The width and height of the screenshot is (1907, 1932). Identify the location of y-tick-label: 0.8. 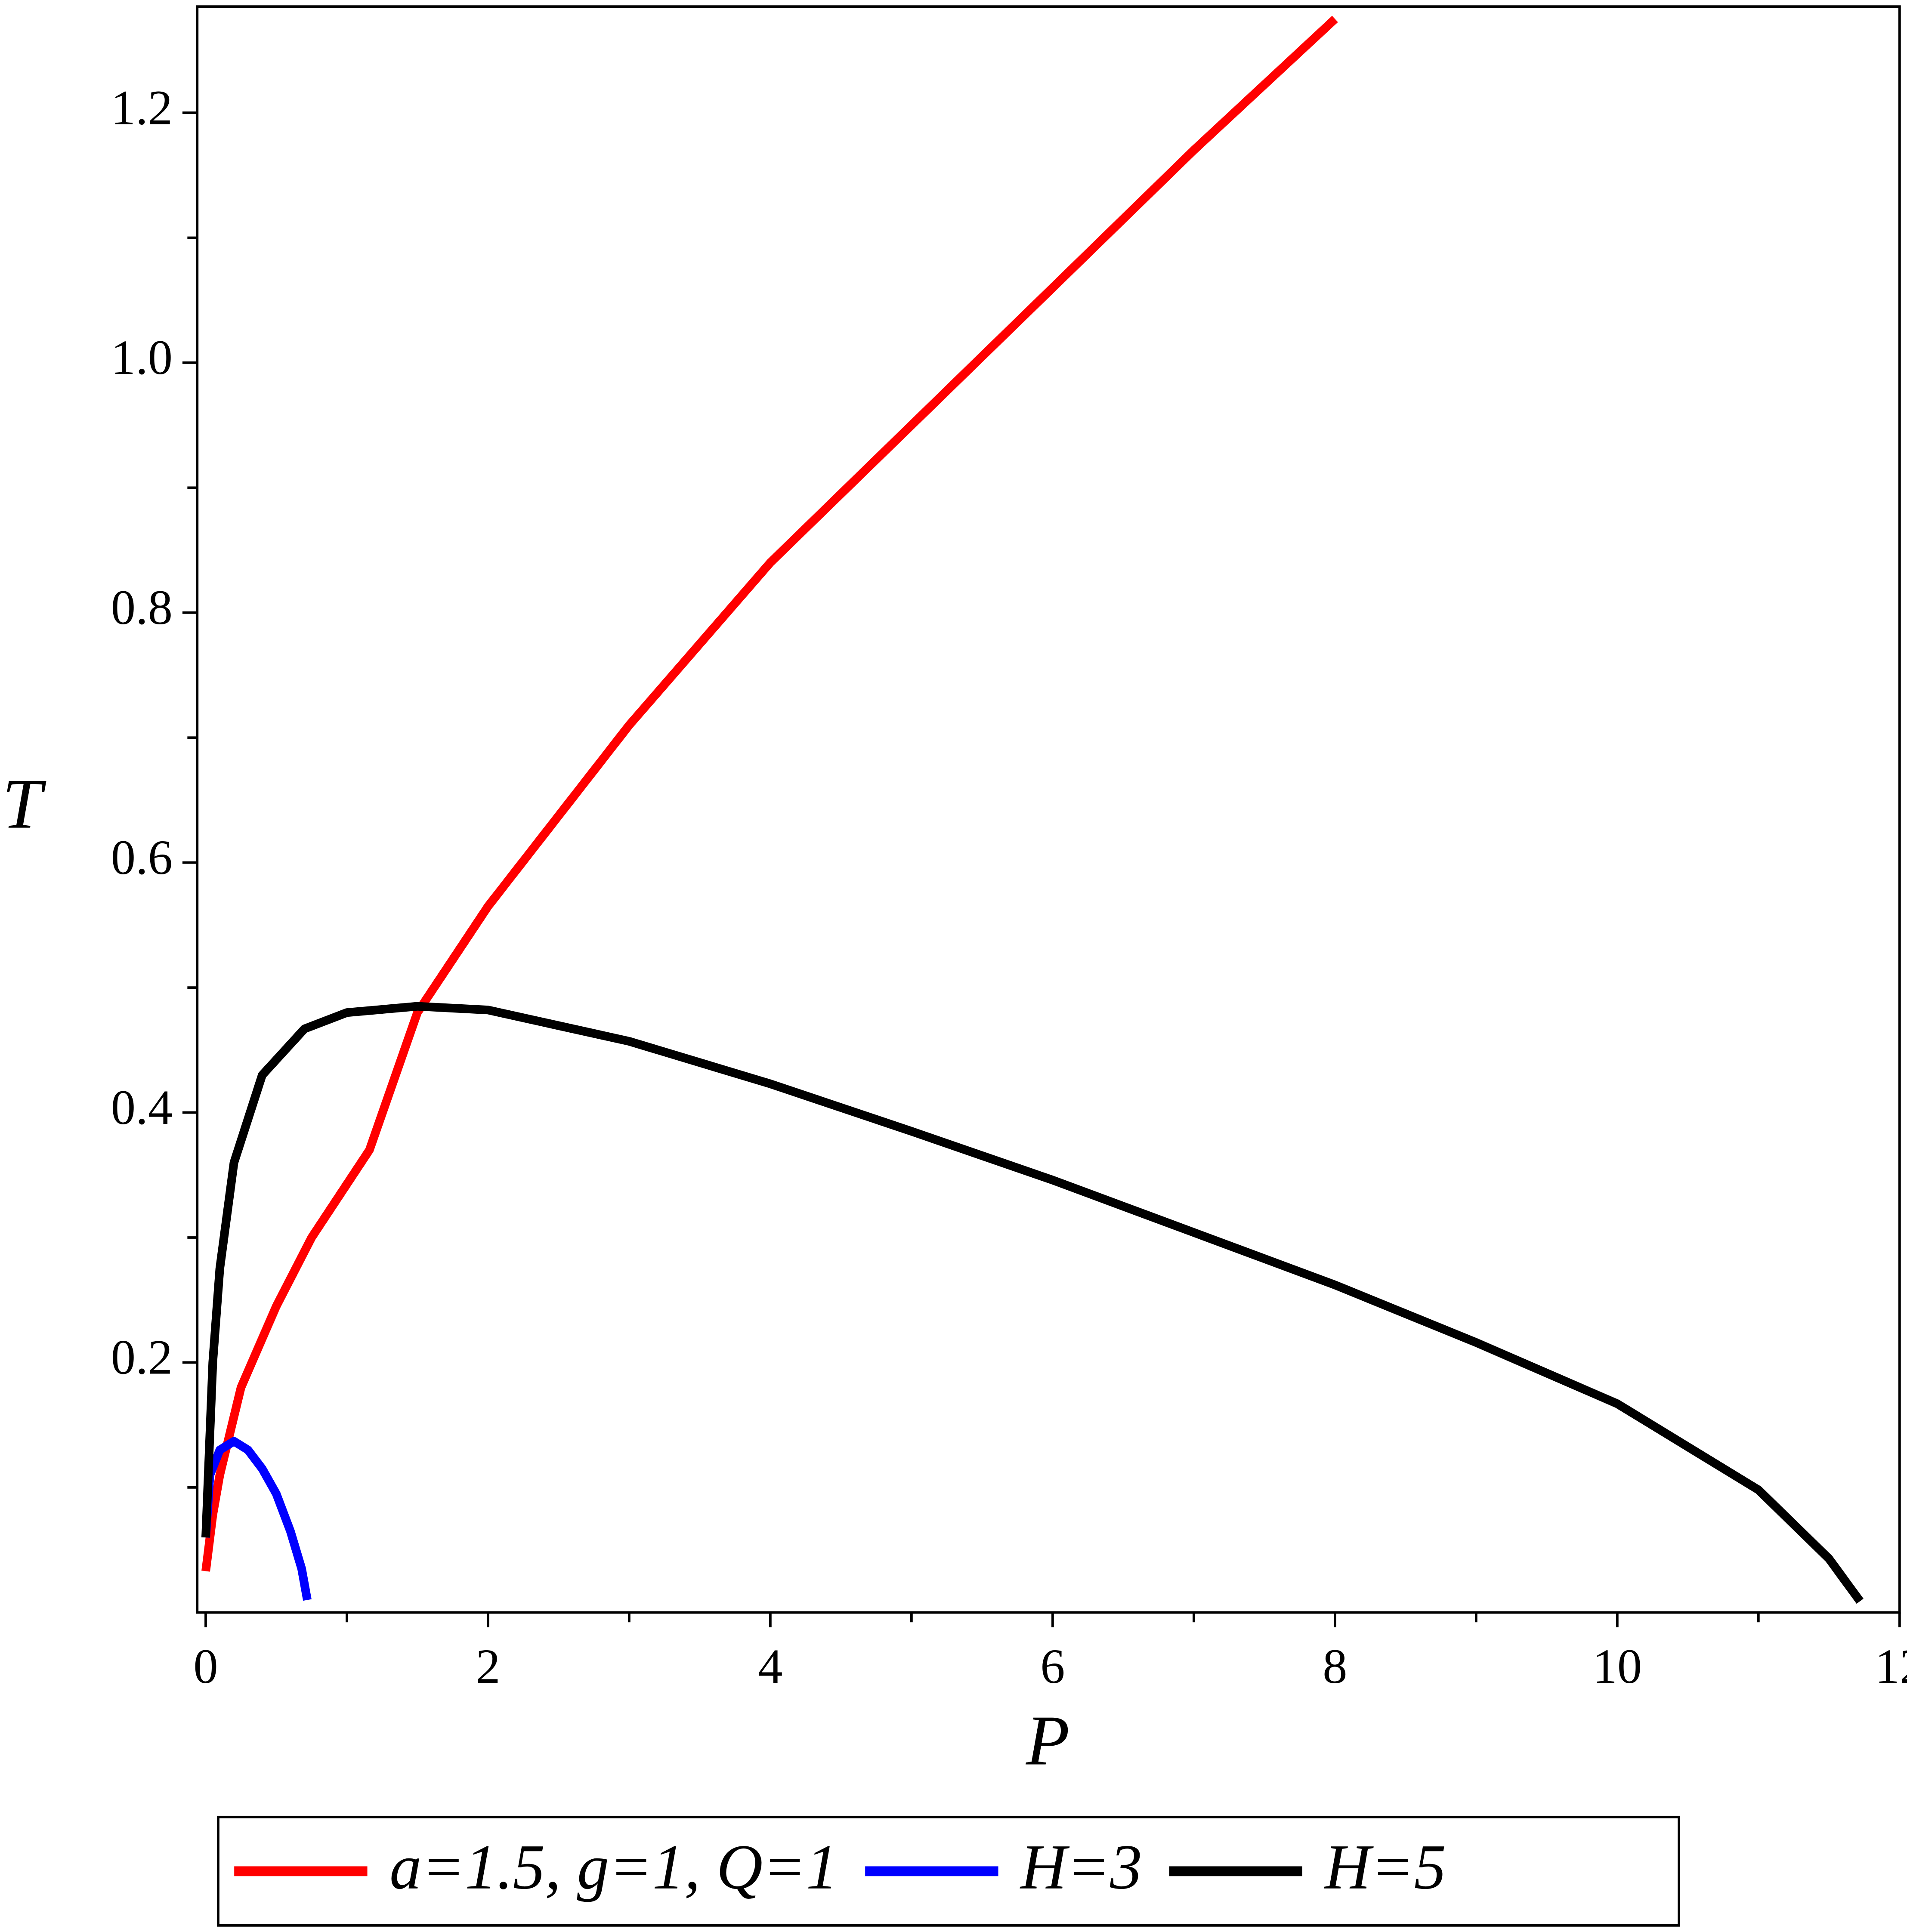
(142, 607).